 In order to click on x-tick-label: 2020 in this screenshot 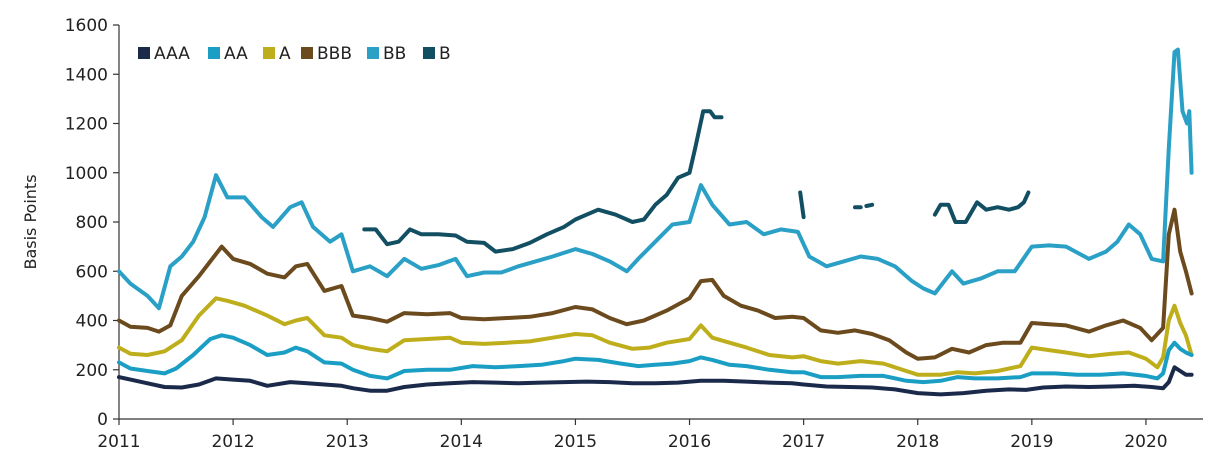, I will do `click(1145, 442)`.